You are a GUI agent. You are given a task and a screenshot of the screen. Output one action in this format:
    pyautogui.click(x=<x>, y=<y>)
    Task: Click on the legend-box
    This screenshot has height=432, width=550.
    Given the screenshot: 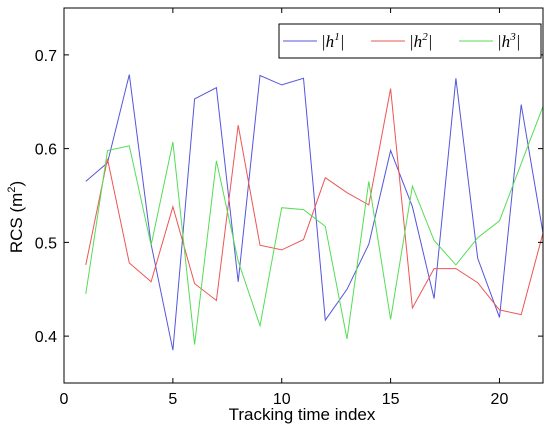 What is the action you would take?
    pyautogui.click(x=410, y=41)
    